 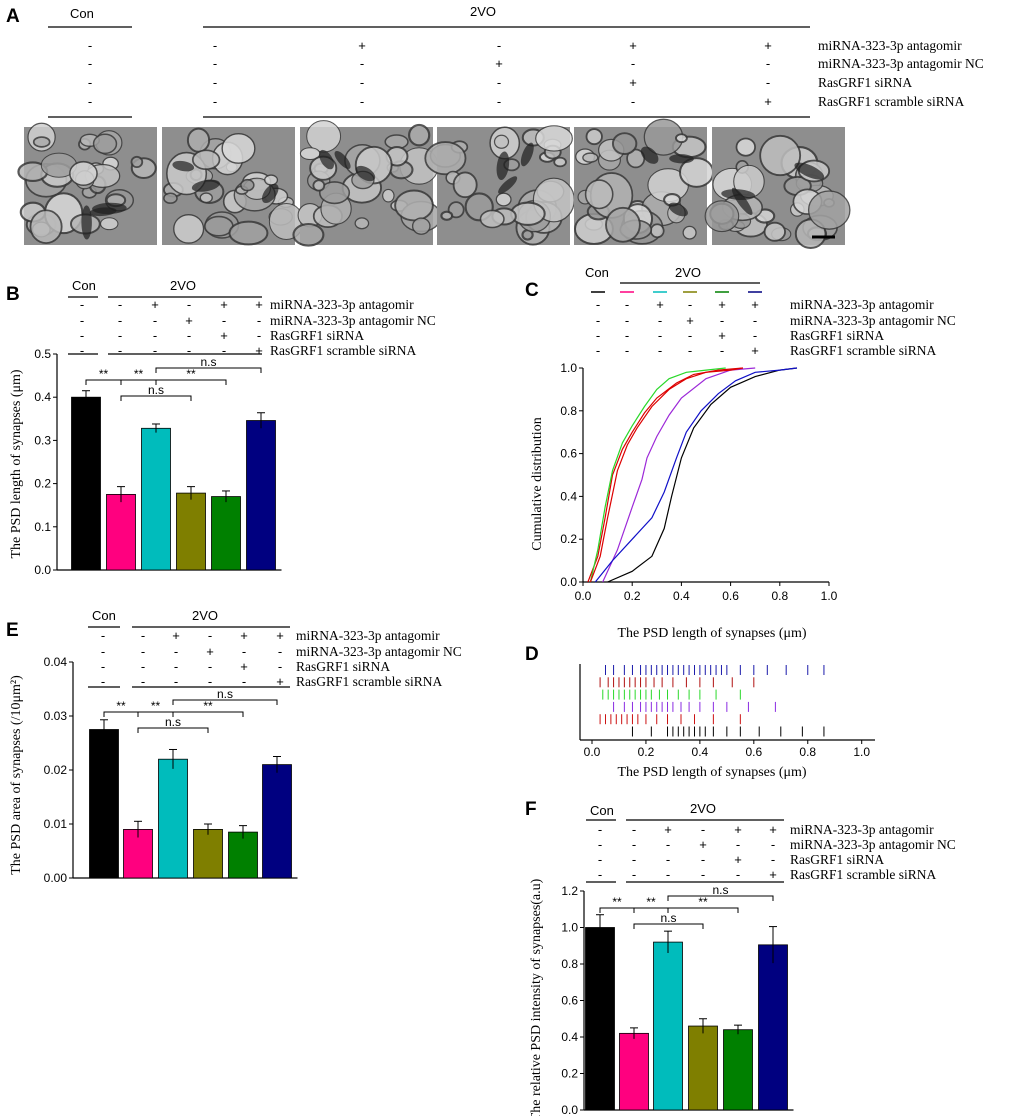 I want to click on panel-c-mark-r1-c1: -, so click(x=598, y=304).